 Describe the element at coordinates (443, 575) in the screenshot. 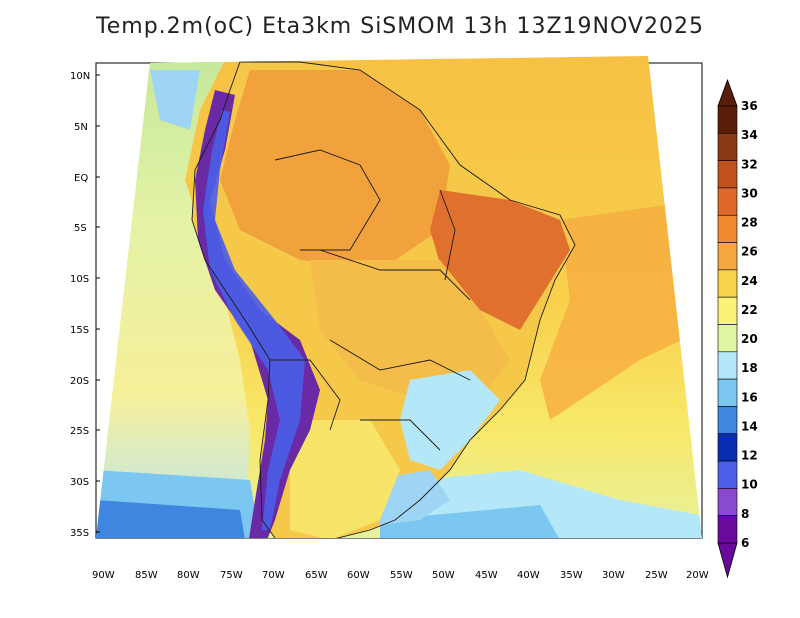

I see `lon-label-50w: 50W` at that location.